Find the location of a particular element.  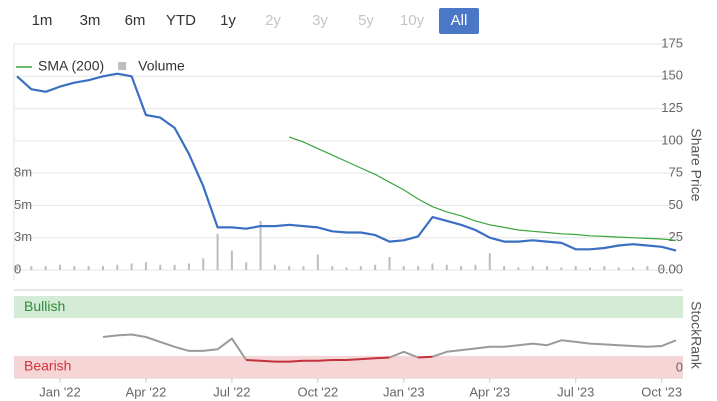

range-button: 1m is located at coordinates (42, 20).